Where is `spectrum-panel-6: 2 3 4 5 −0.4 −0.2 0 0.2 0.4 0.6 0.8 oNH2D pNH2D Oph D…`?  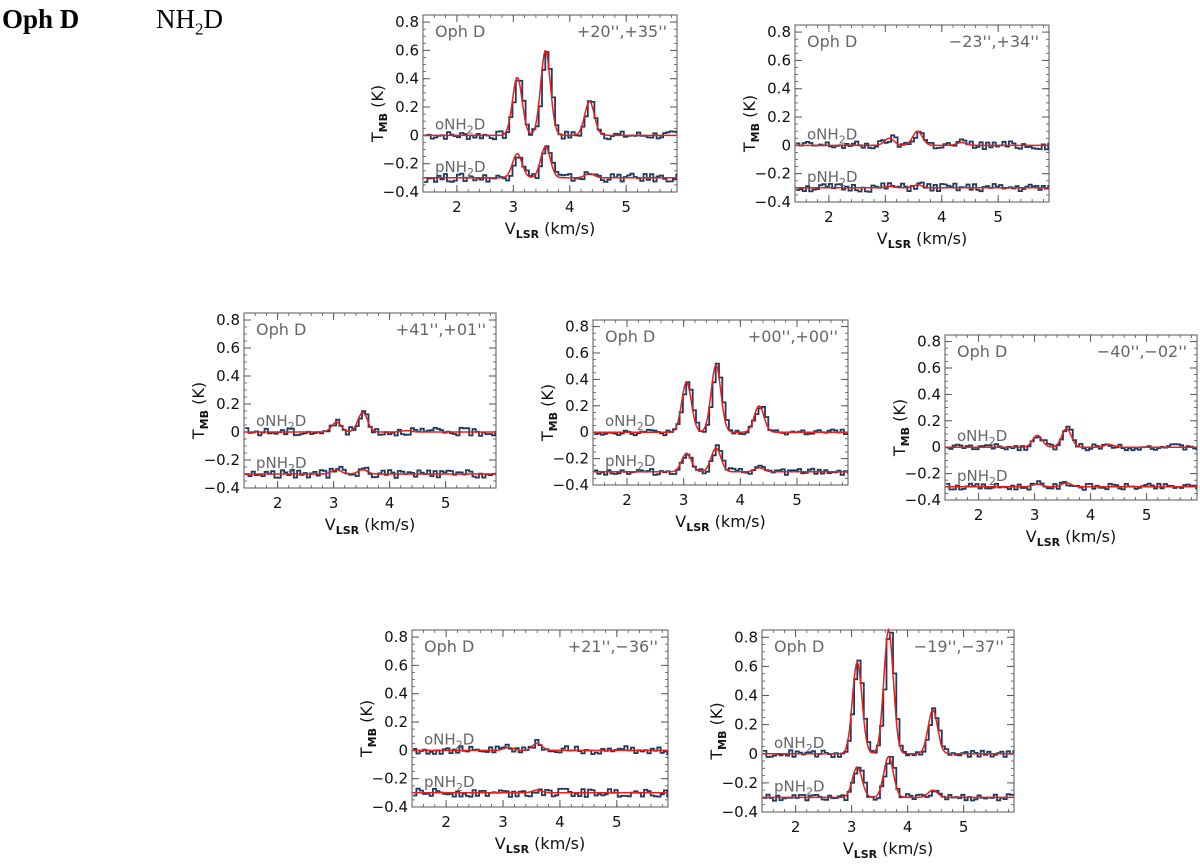
spectrum-panel-6: 2 3 4 5 −0.4 −0.2 0 0.2 0.4 0.6 0.8 oNH2D pNH2D Oph D… is located at coordinates (513, 742).